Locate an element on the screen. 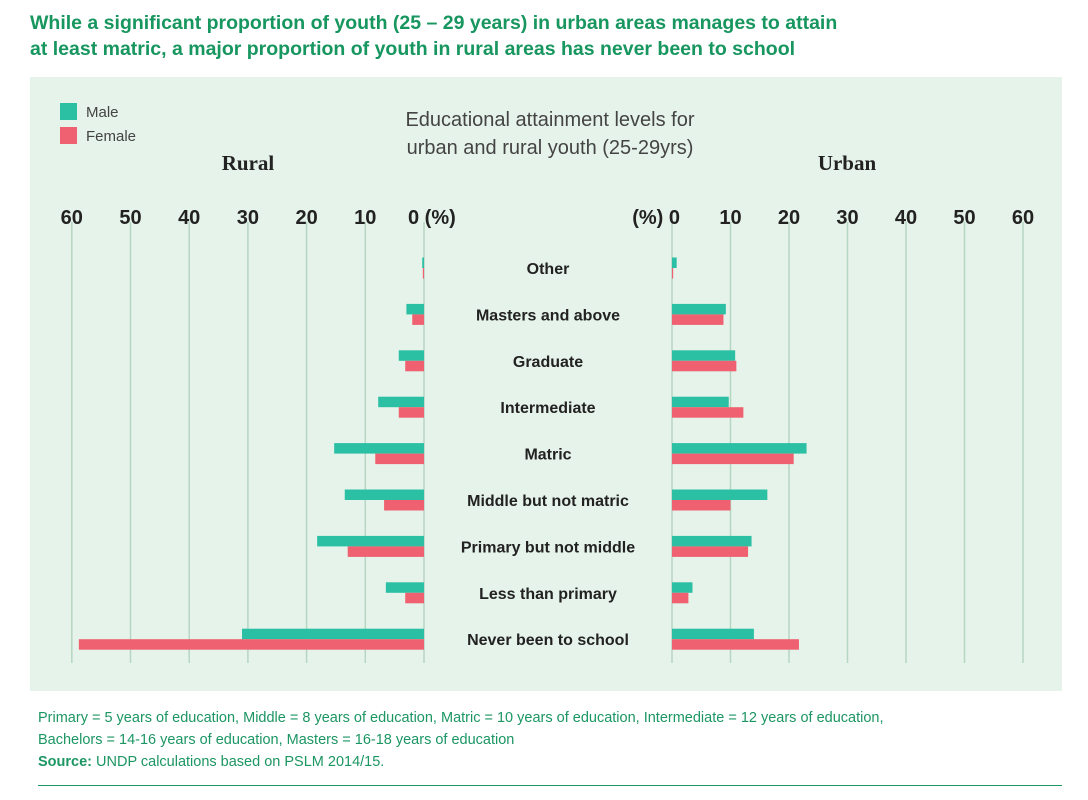 The width and height of the screenshot is (1088, 800). source-text: UNDP calculations based on PSLM 2014/15. is located at coordinates (238, 762).